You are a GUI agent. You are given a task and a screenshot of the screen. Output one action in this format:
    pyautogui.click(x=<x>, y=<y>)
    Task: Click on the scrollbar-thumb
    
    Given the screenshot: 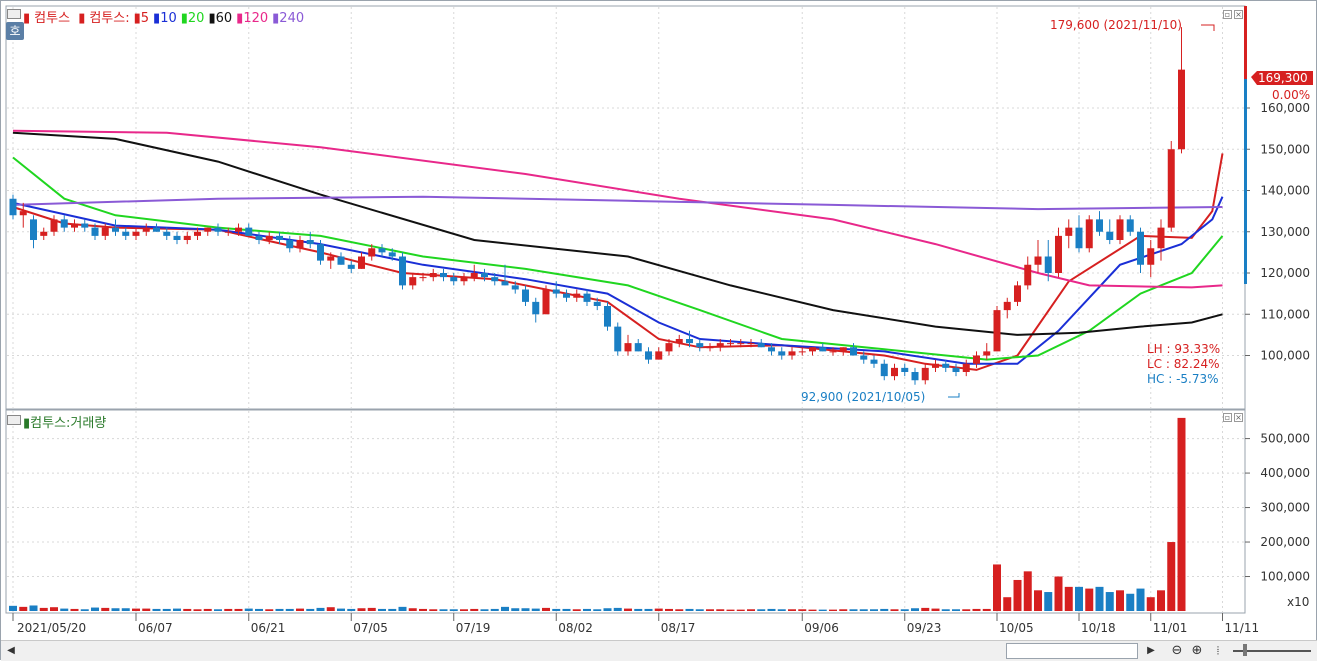 What is the action you would take?
    pyautogui.click(x=1072, y=651)
    